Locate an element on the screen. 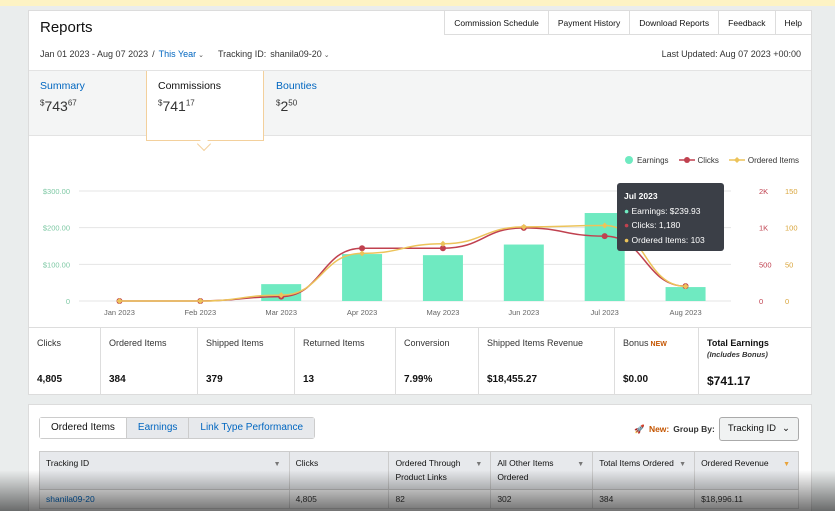 This screenshot has width=835, height=511. cell-ordered-revenue: $18,996.11 is located at coordinates (746, 499).